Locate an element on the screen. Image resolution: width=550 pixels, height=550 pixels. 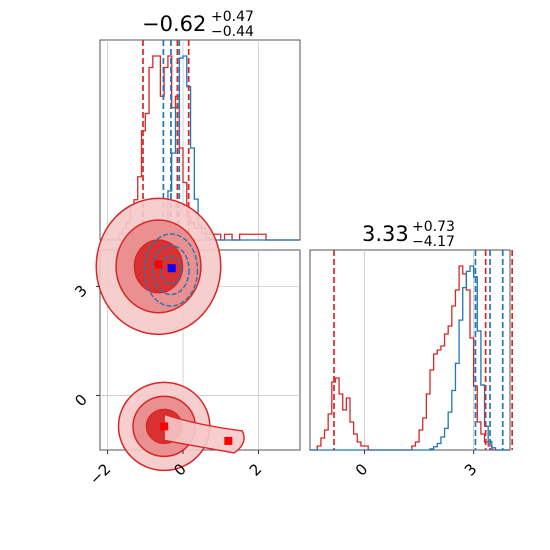
title-param2: 3.33 +0.73 −4.17 is located at coordinates (408, 234).